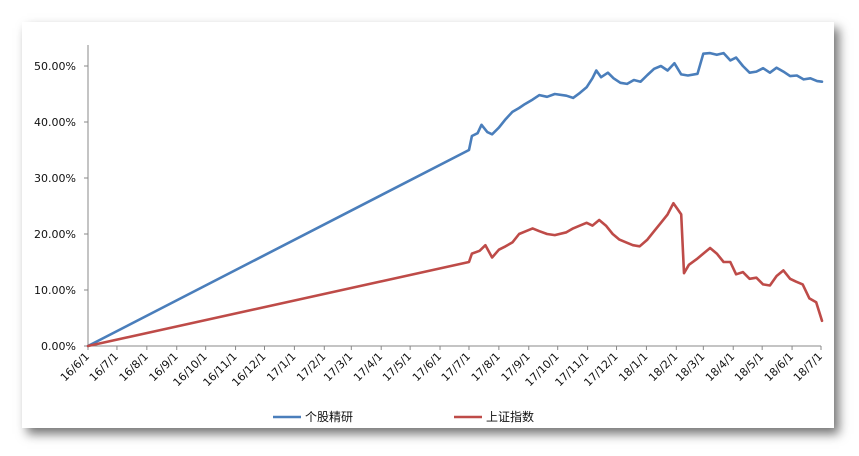 The height and width of the screenshot is (456, 859). I want to click on x-tick-label: 17/4/1, so click(368, 367).